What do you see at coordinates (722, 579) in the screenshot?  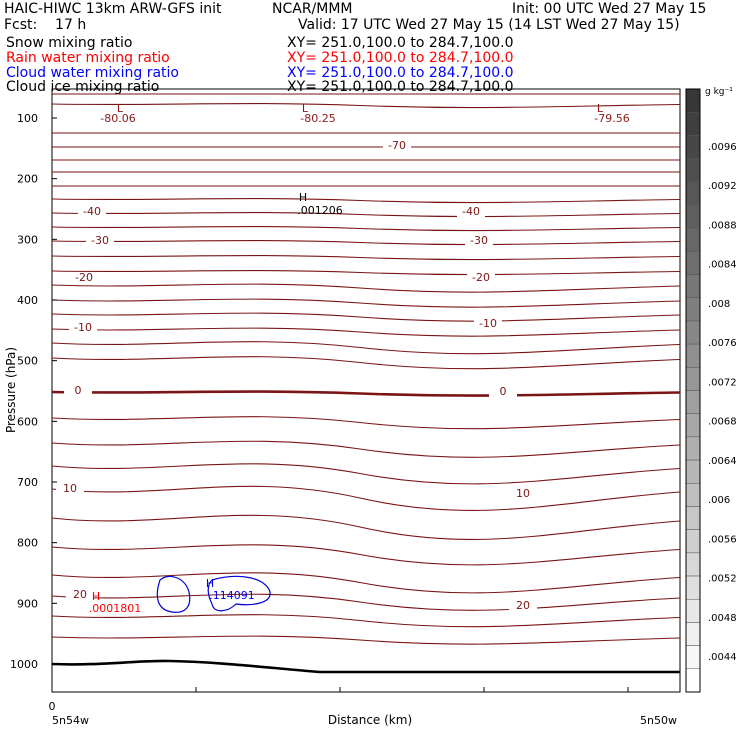 I see `colorbar-label: .0052` at bounding box center [722, 579].